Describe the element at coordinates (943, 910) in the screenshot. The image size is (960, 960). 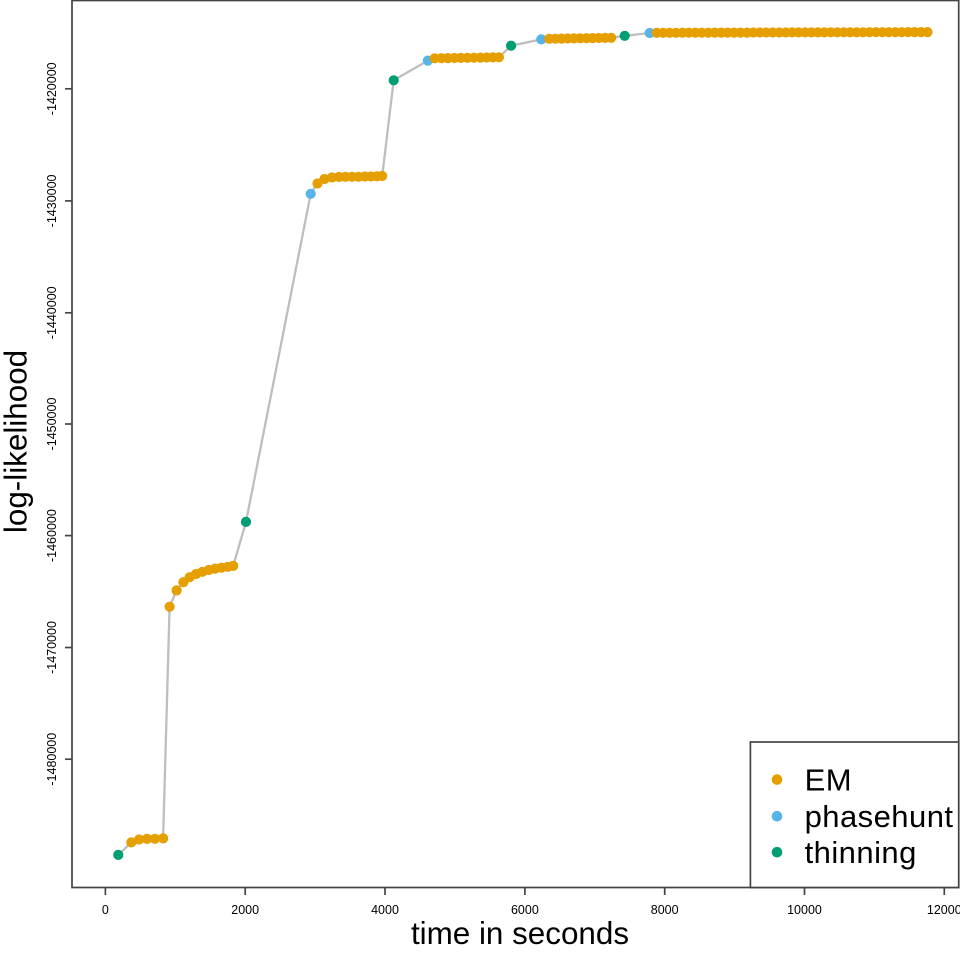
I see `svg-text: 12000` at that location.